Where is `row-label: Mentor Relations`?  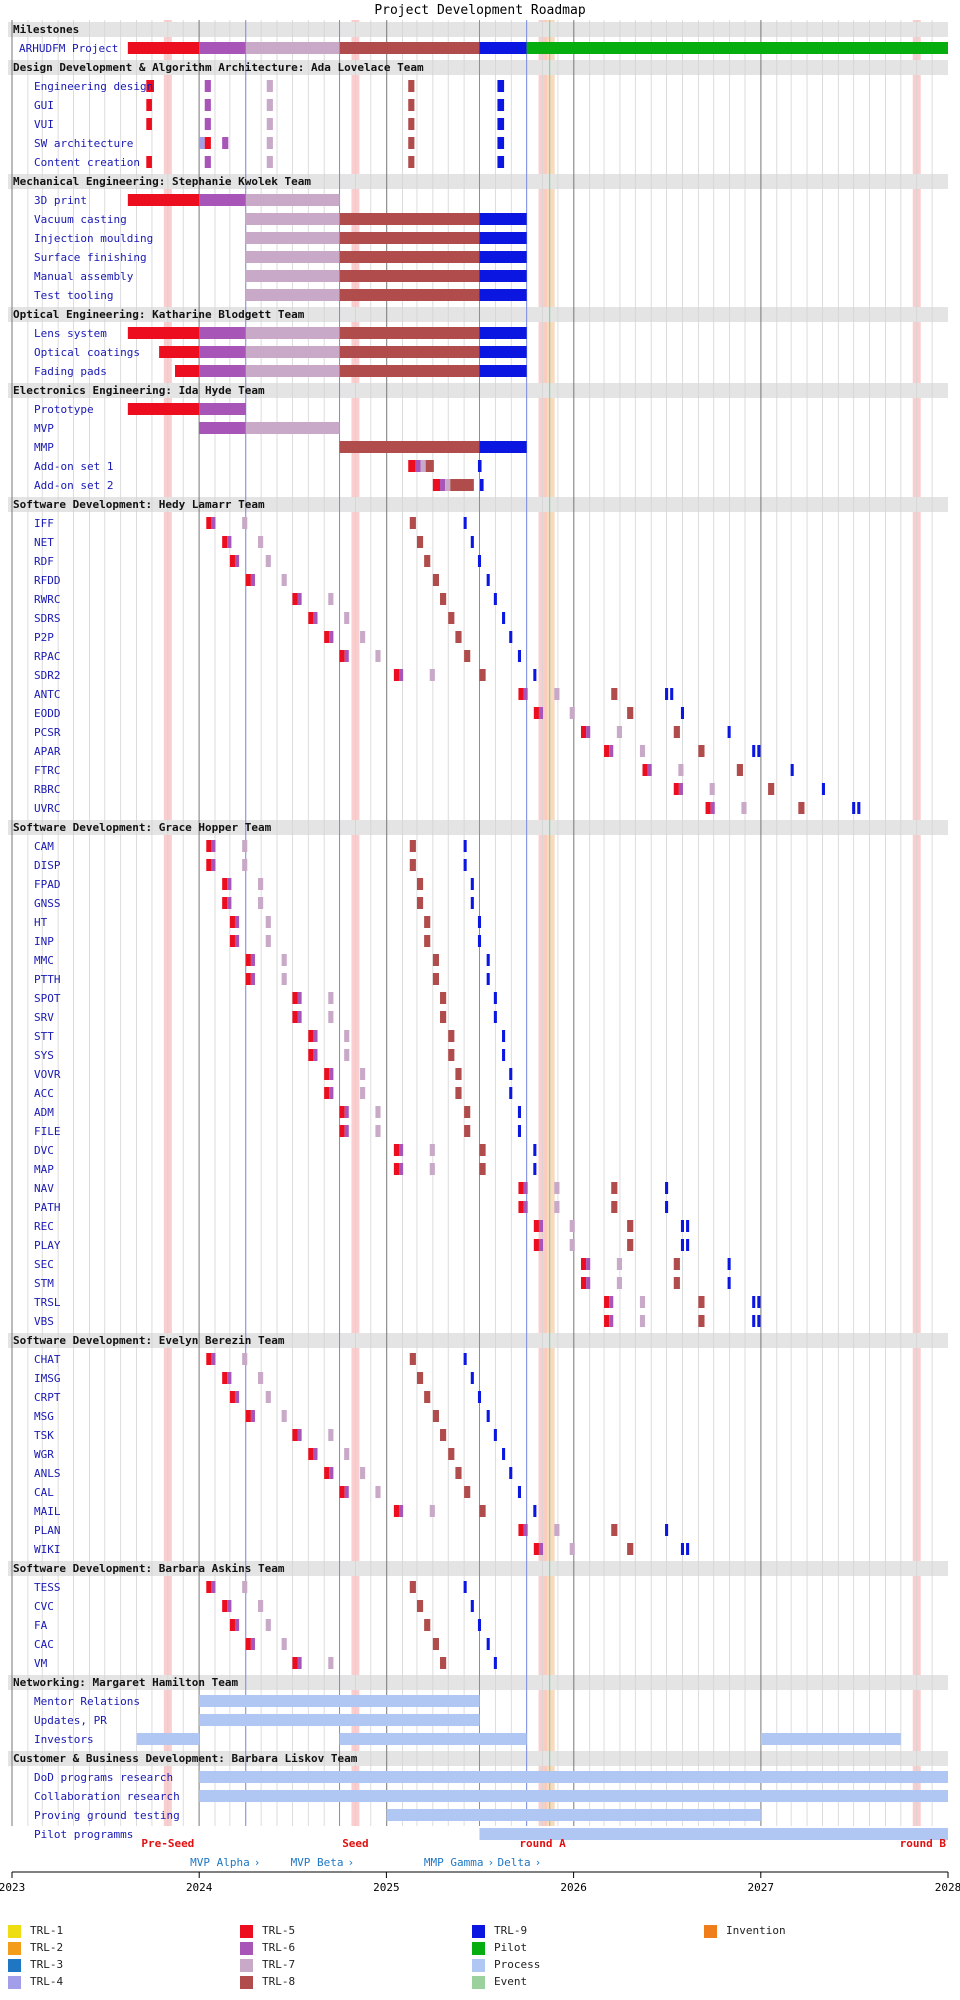 row-label: Mentor Relations is located at coordinates (87, 1701).